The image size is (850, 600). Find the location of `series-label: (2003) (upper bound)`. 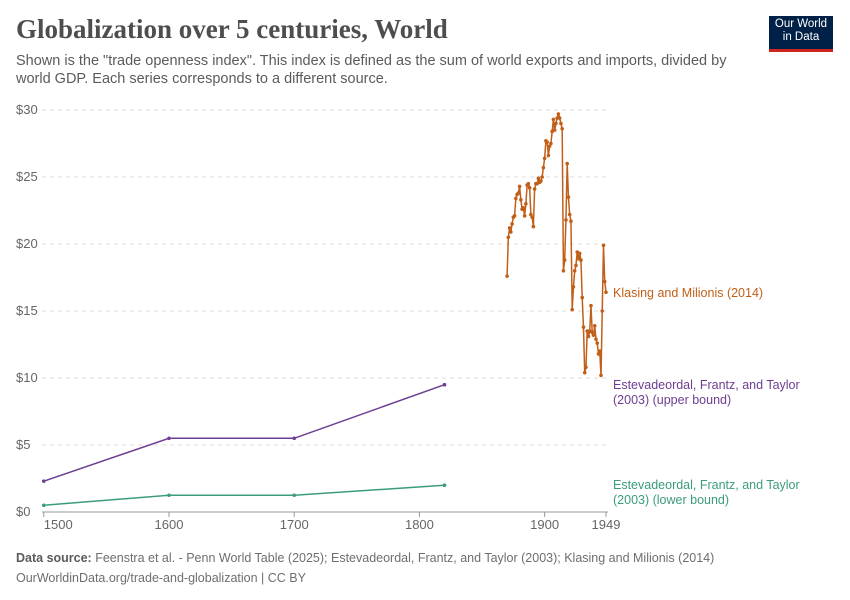

series-label: (2003) (upper bound) is located at coordinates (672, 400).